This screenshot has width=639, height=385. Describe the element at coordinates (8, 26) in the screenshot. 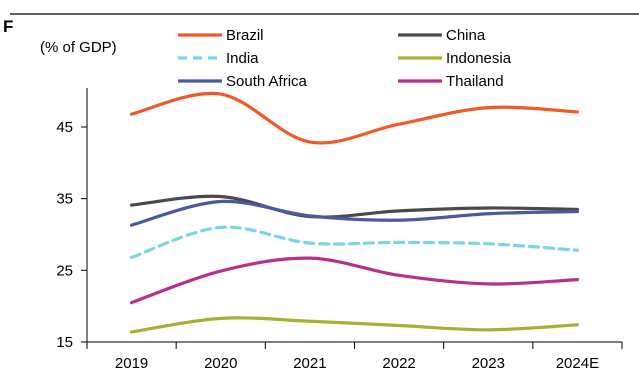

I see `title-fragment: F` at that location.